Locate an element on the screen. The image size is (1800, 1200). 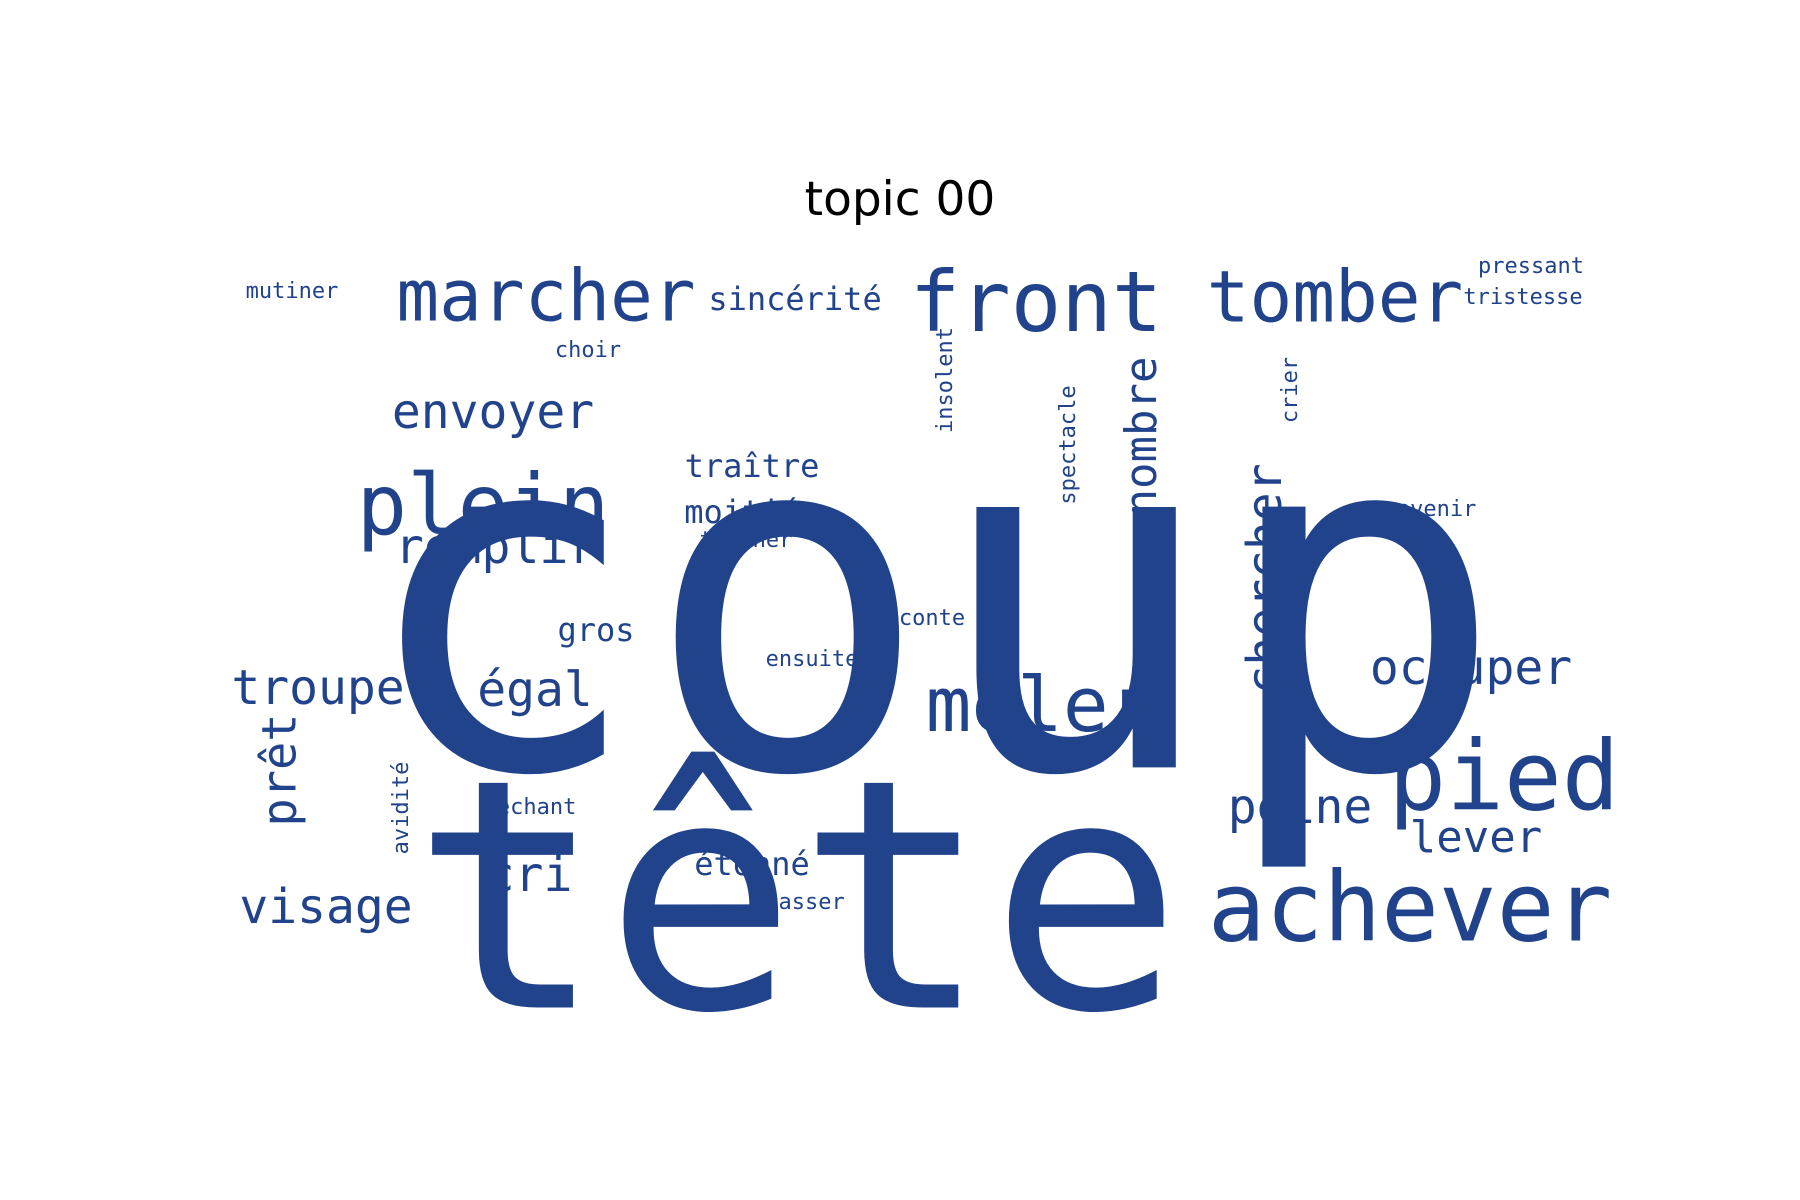
word-troupe: troupe is located at coordinates (317, 688).